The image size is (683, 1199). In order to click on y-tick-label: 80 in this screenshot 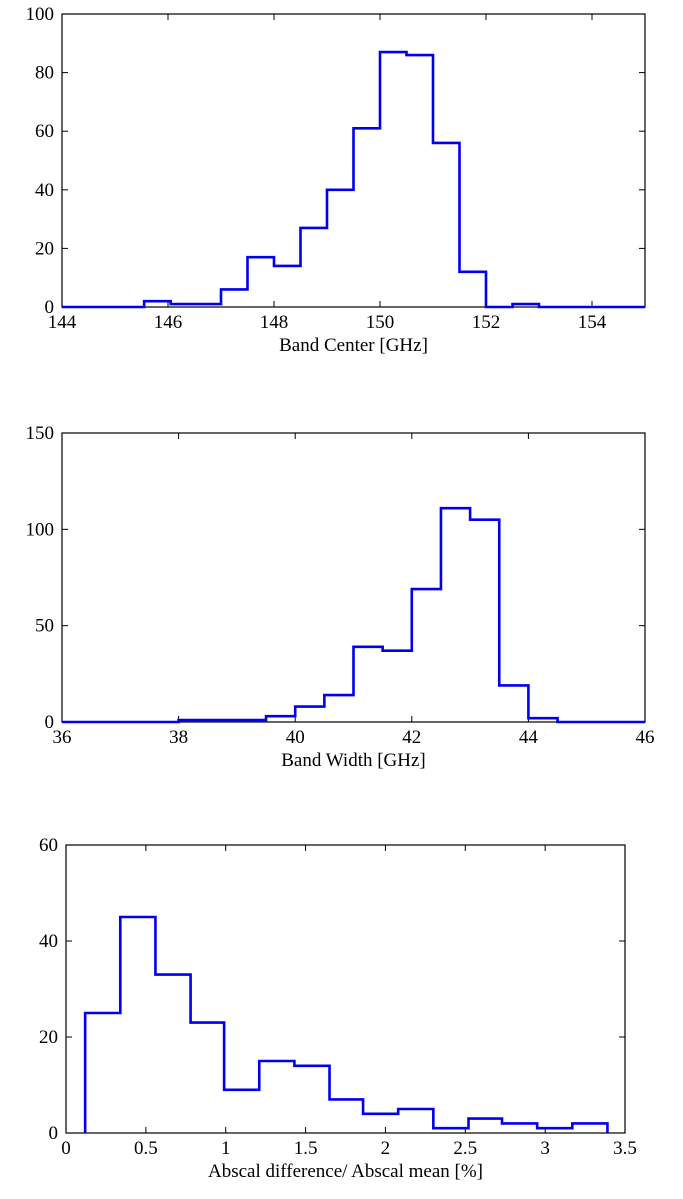, I will do `click(44, 73)`.